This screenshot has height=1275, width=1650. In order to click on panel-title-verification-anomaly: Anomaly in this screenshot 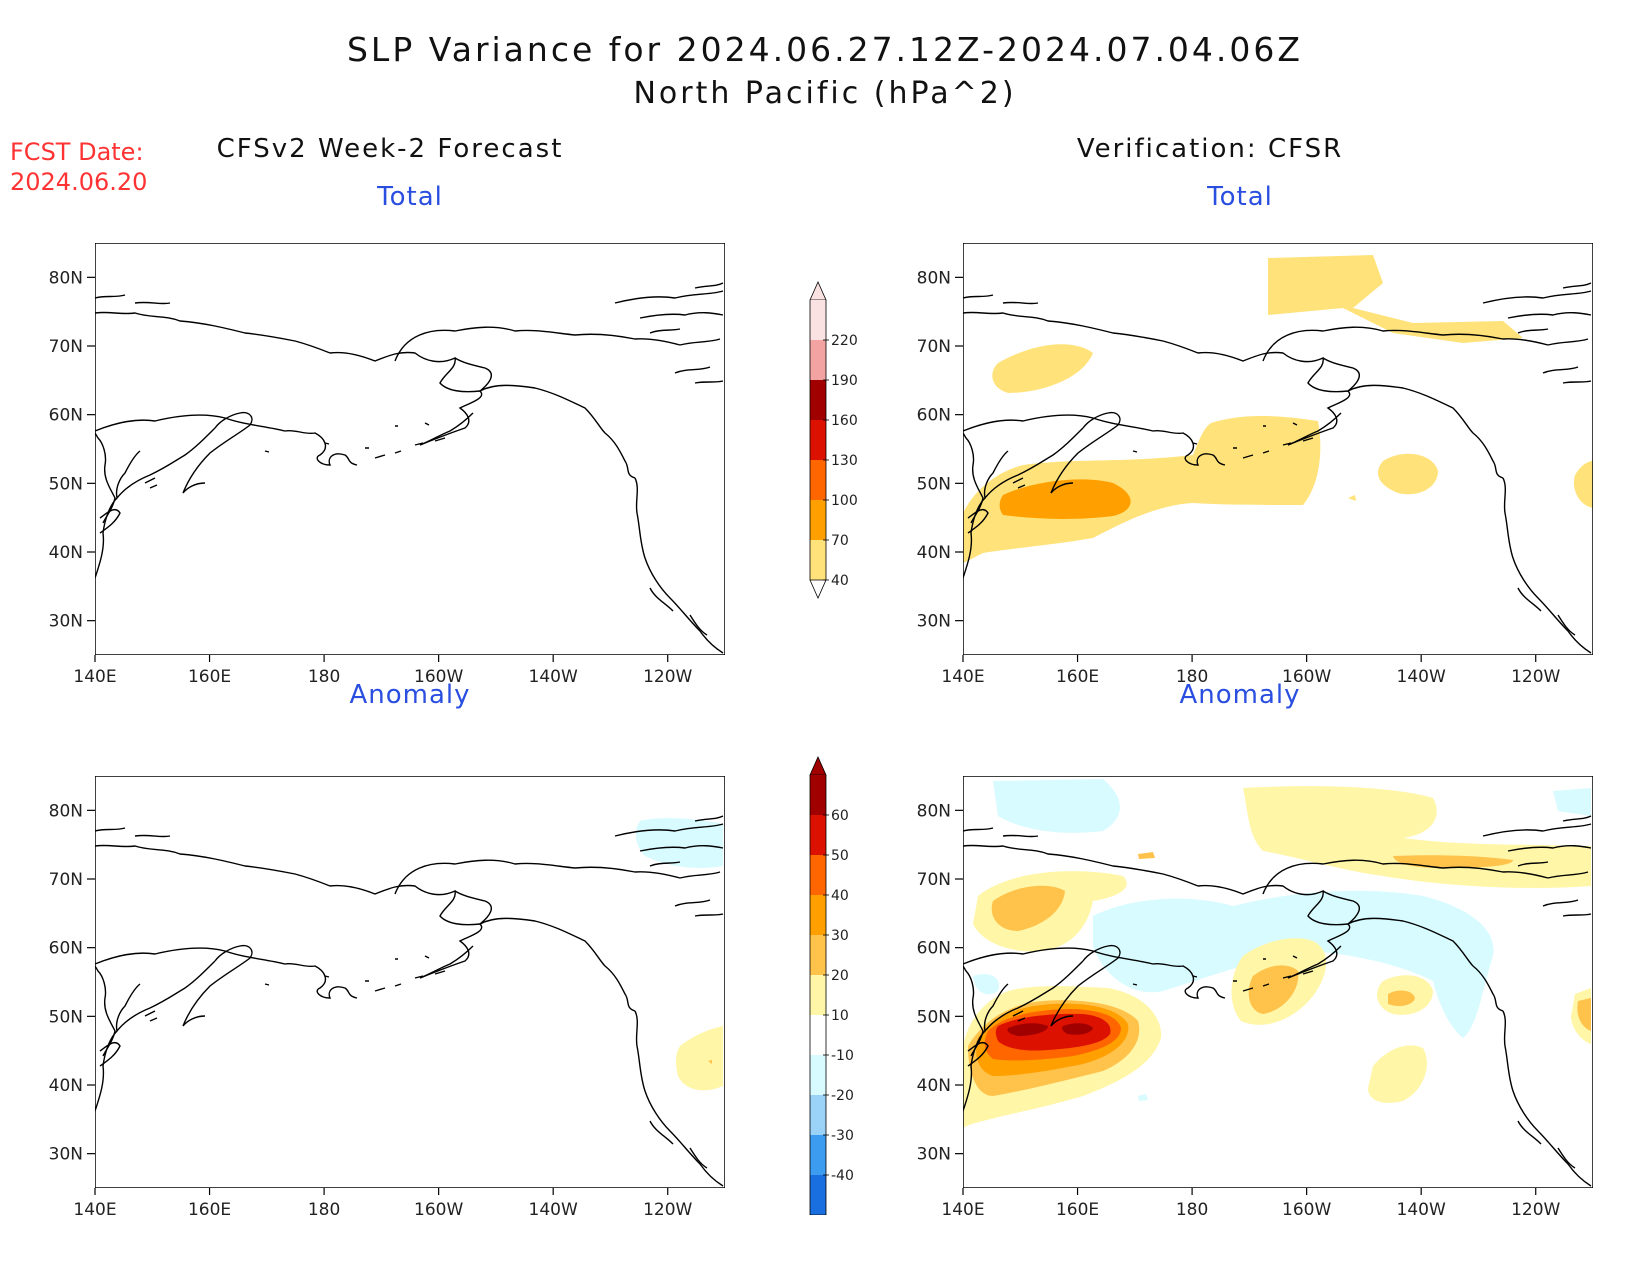, I will do `click(1240, 695)`.